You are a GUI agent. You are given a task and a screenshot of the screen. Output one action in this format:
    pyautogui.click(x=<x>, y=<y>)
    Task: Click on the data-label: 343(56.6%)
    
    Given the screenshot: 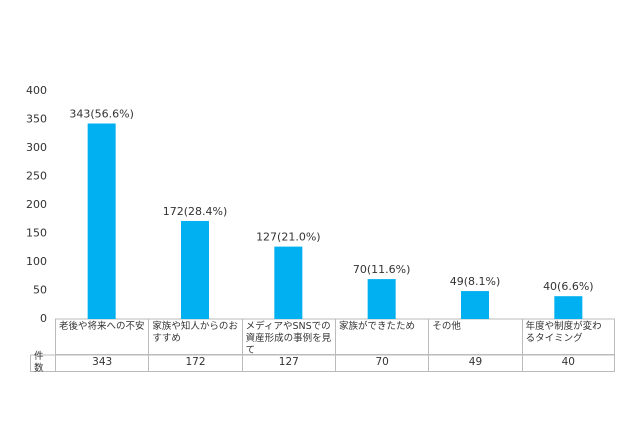 What is the action you would take?
    pyautogui.click(x=101, y=113)
    